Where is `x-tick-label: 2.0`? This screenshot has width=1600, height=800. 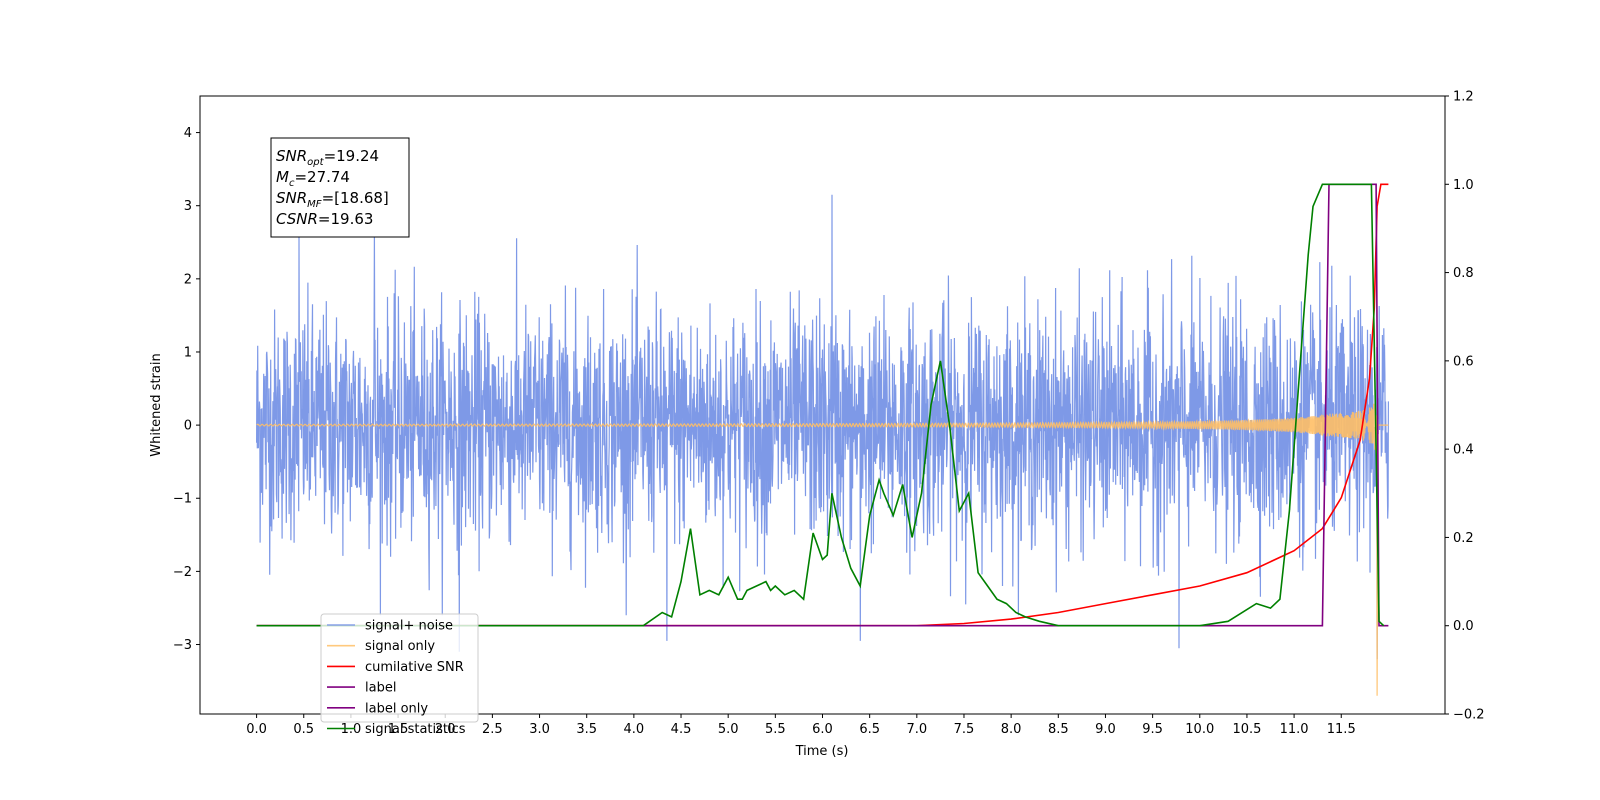 x-tick-label: 2.0 is located at coordinates (445, 729).